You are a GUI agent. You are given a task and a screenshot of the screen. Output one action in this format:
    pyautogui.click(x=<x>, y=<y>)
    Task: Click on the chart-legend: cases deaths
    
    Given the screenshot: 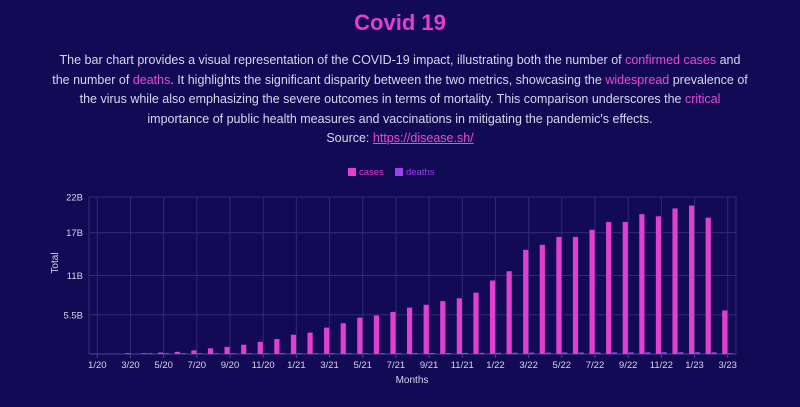 What is the action you would take?
    pyautogui.click(x=391, y=172)
    